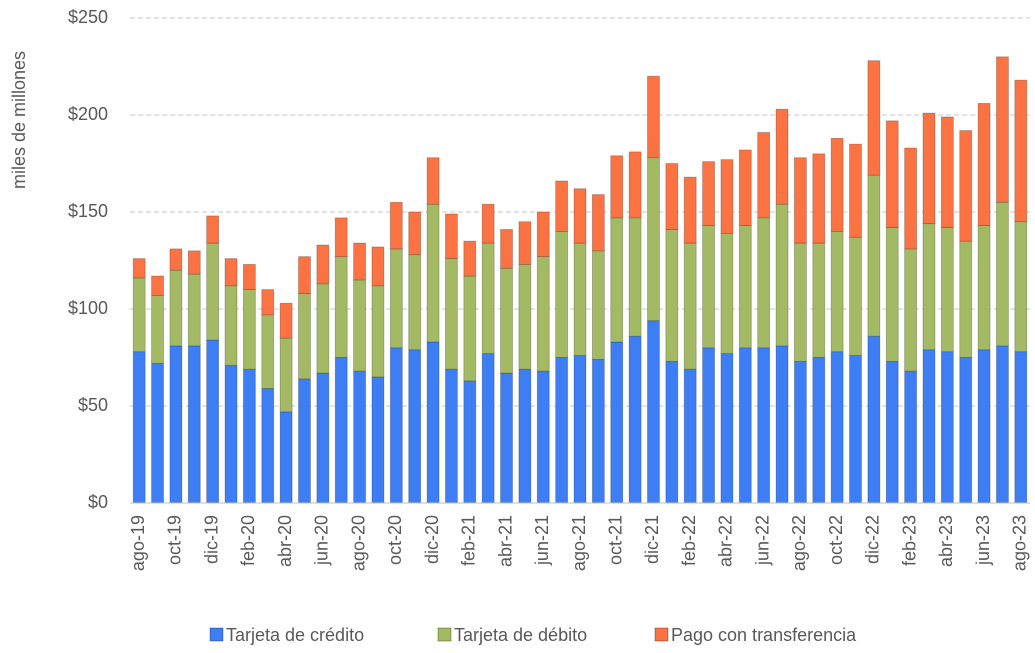 Image resolution: width=1035 pixels, height=653 pixels. What do you see at coordinates (88, 211) in the screenshot?
I see `y-tick-label: $150` at bounding box center [88, 211].